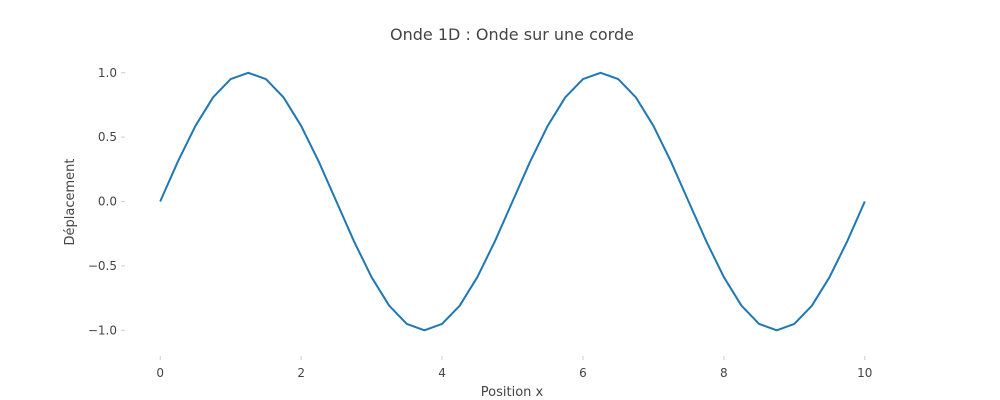 Image resolution: width=1000 pixels, height=400 pixels. What do you see at coordinates (514, 368) in the screenshot?
I see `x-axis-ticks: 0 2 4 6 8 10` at bounding box center [514, 368].